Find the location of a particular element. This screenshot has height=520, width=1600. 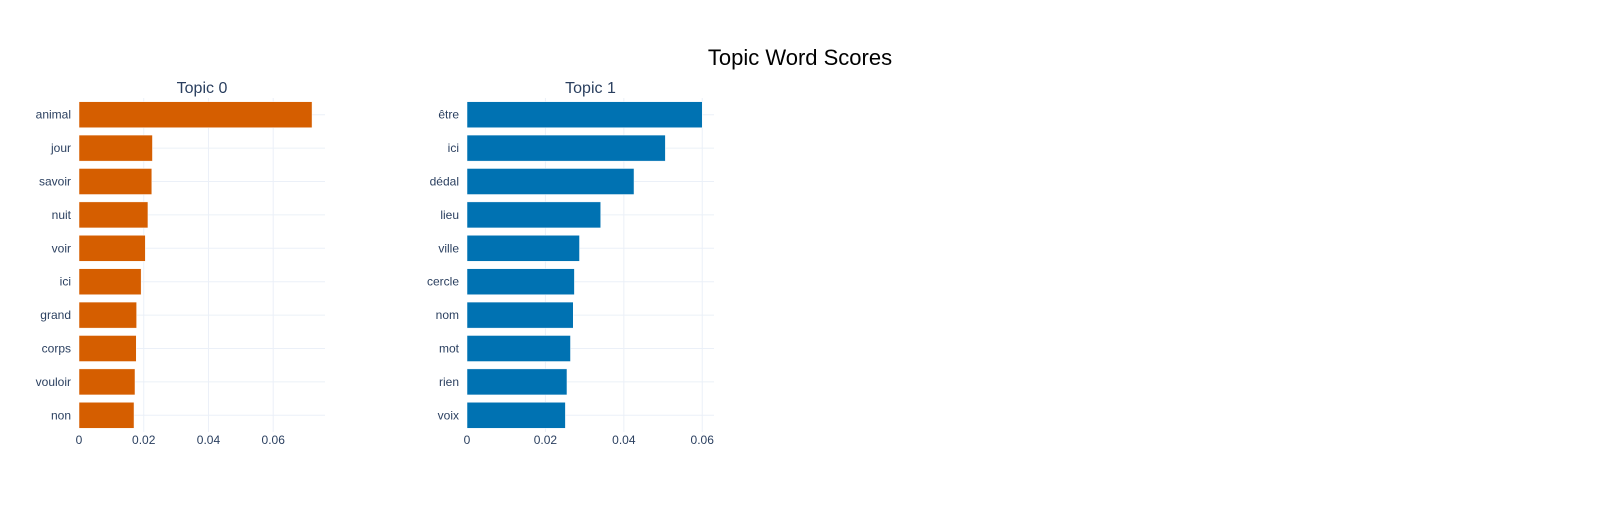

bar-rien is located at coordinates (517, 382).